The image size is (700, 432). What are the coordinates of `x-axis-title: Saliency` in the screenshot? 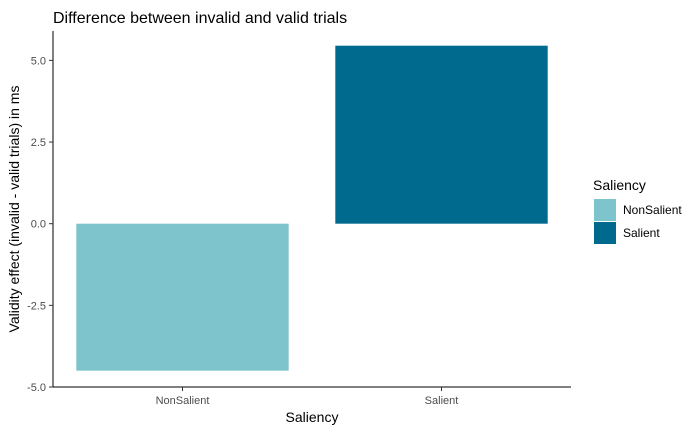 It's located at (312, 417).